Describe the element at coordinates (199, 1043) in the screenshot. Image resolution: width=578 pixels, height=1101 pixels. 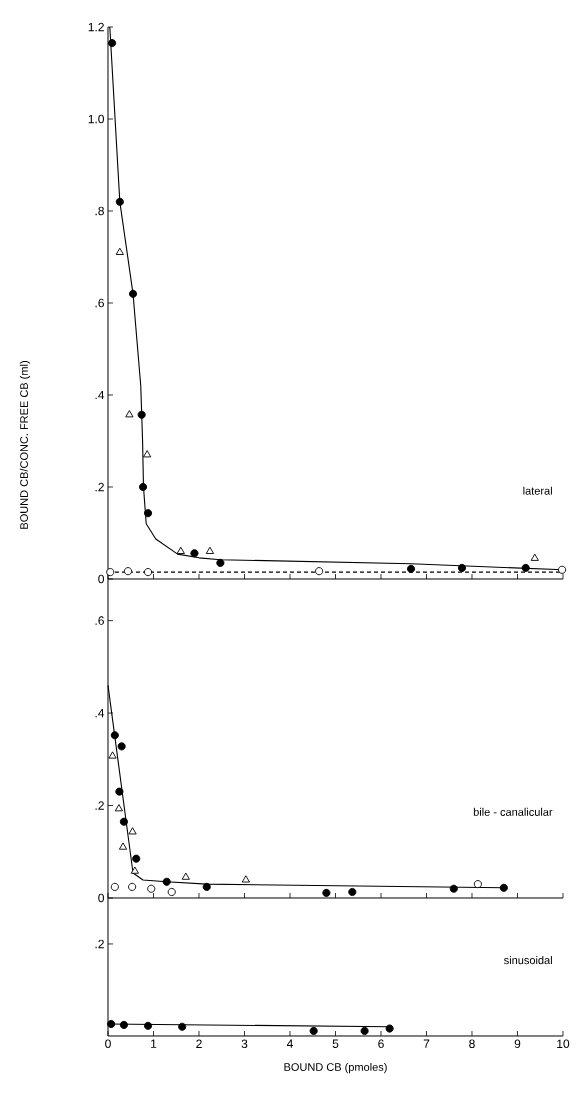
I see `x-tick-label: 2` at that location.